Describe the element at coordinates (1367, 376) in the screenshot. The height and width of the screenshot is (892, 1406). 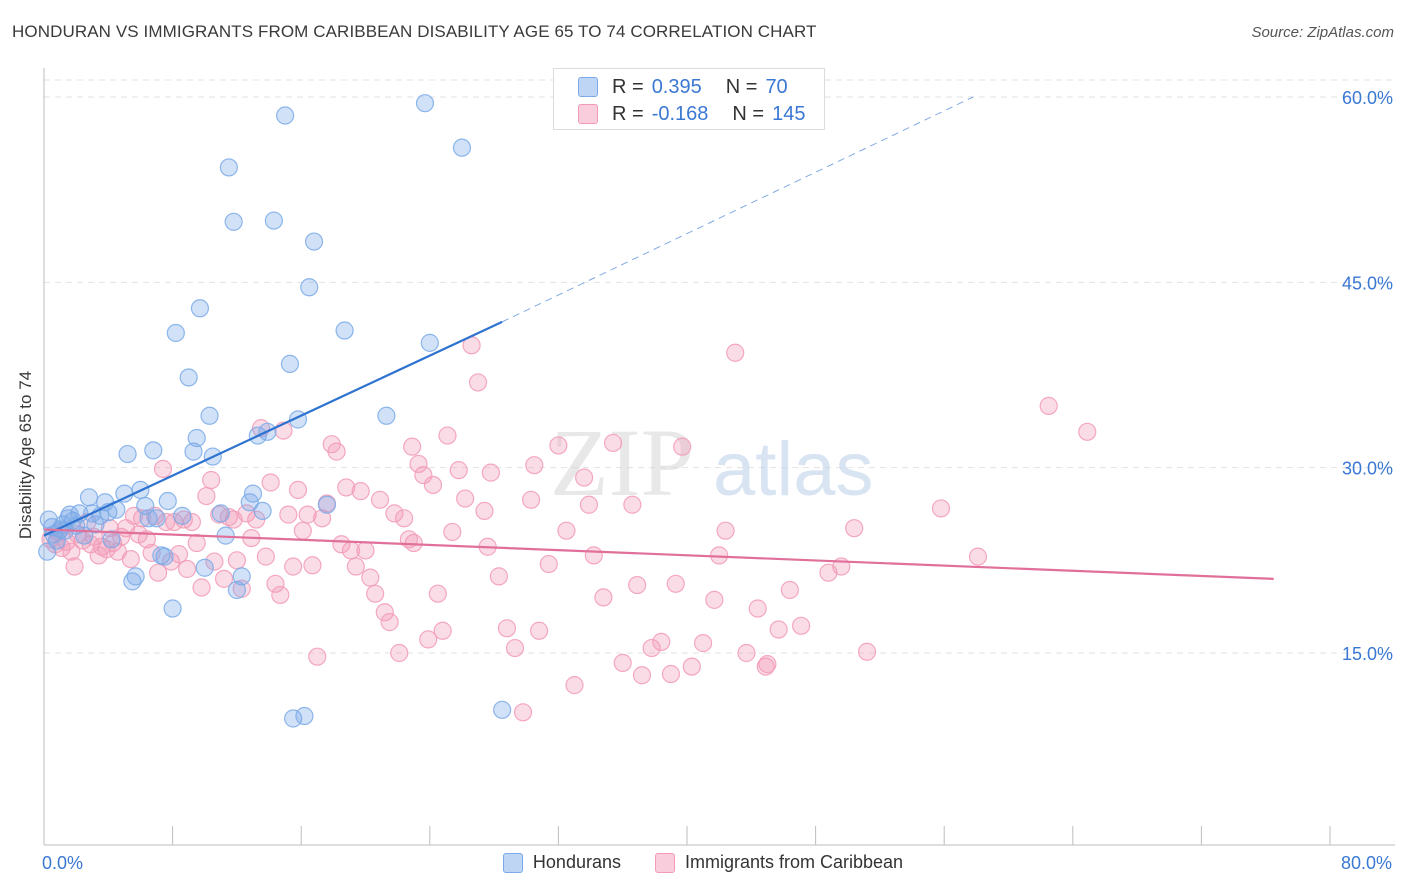
I see `y-tick-labels: 15.0% 30.0% 45.0% 60.0%` at that location.